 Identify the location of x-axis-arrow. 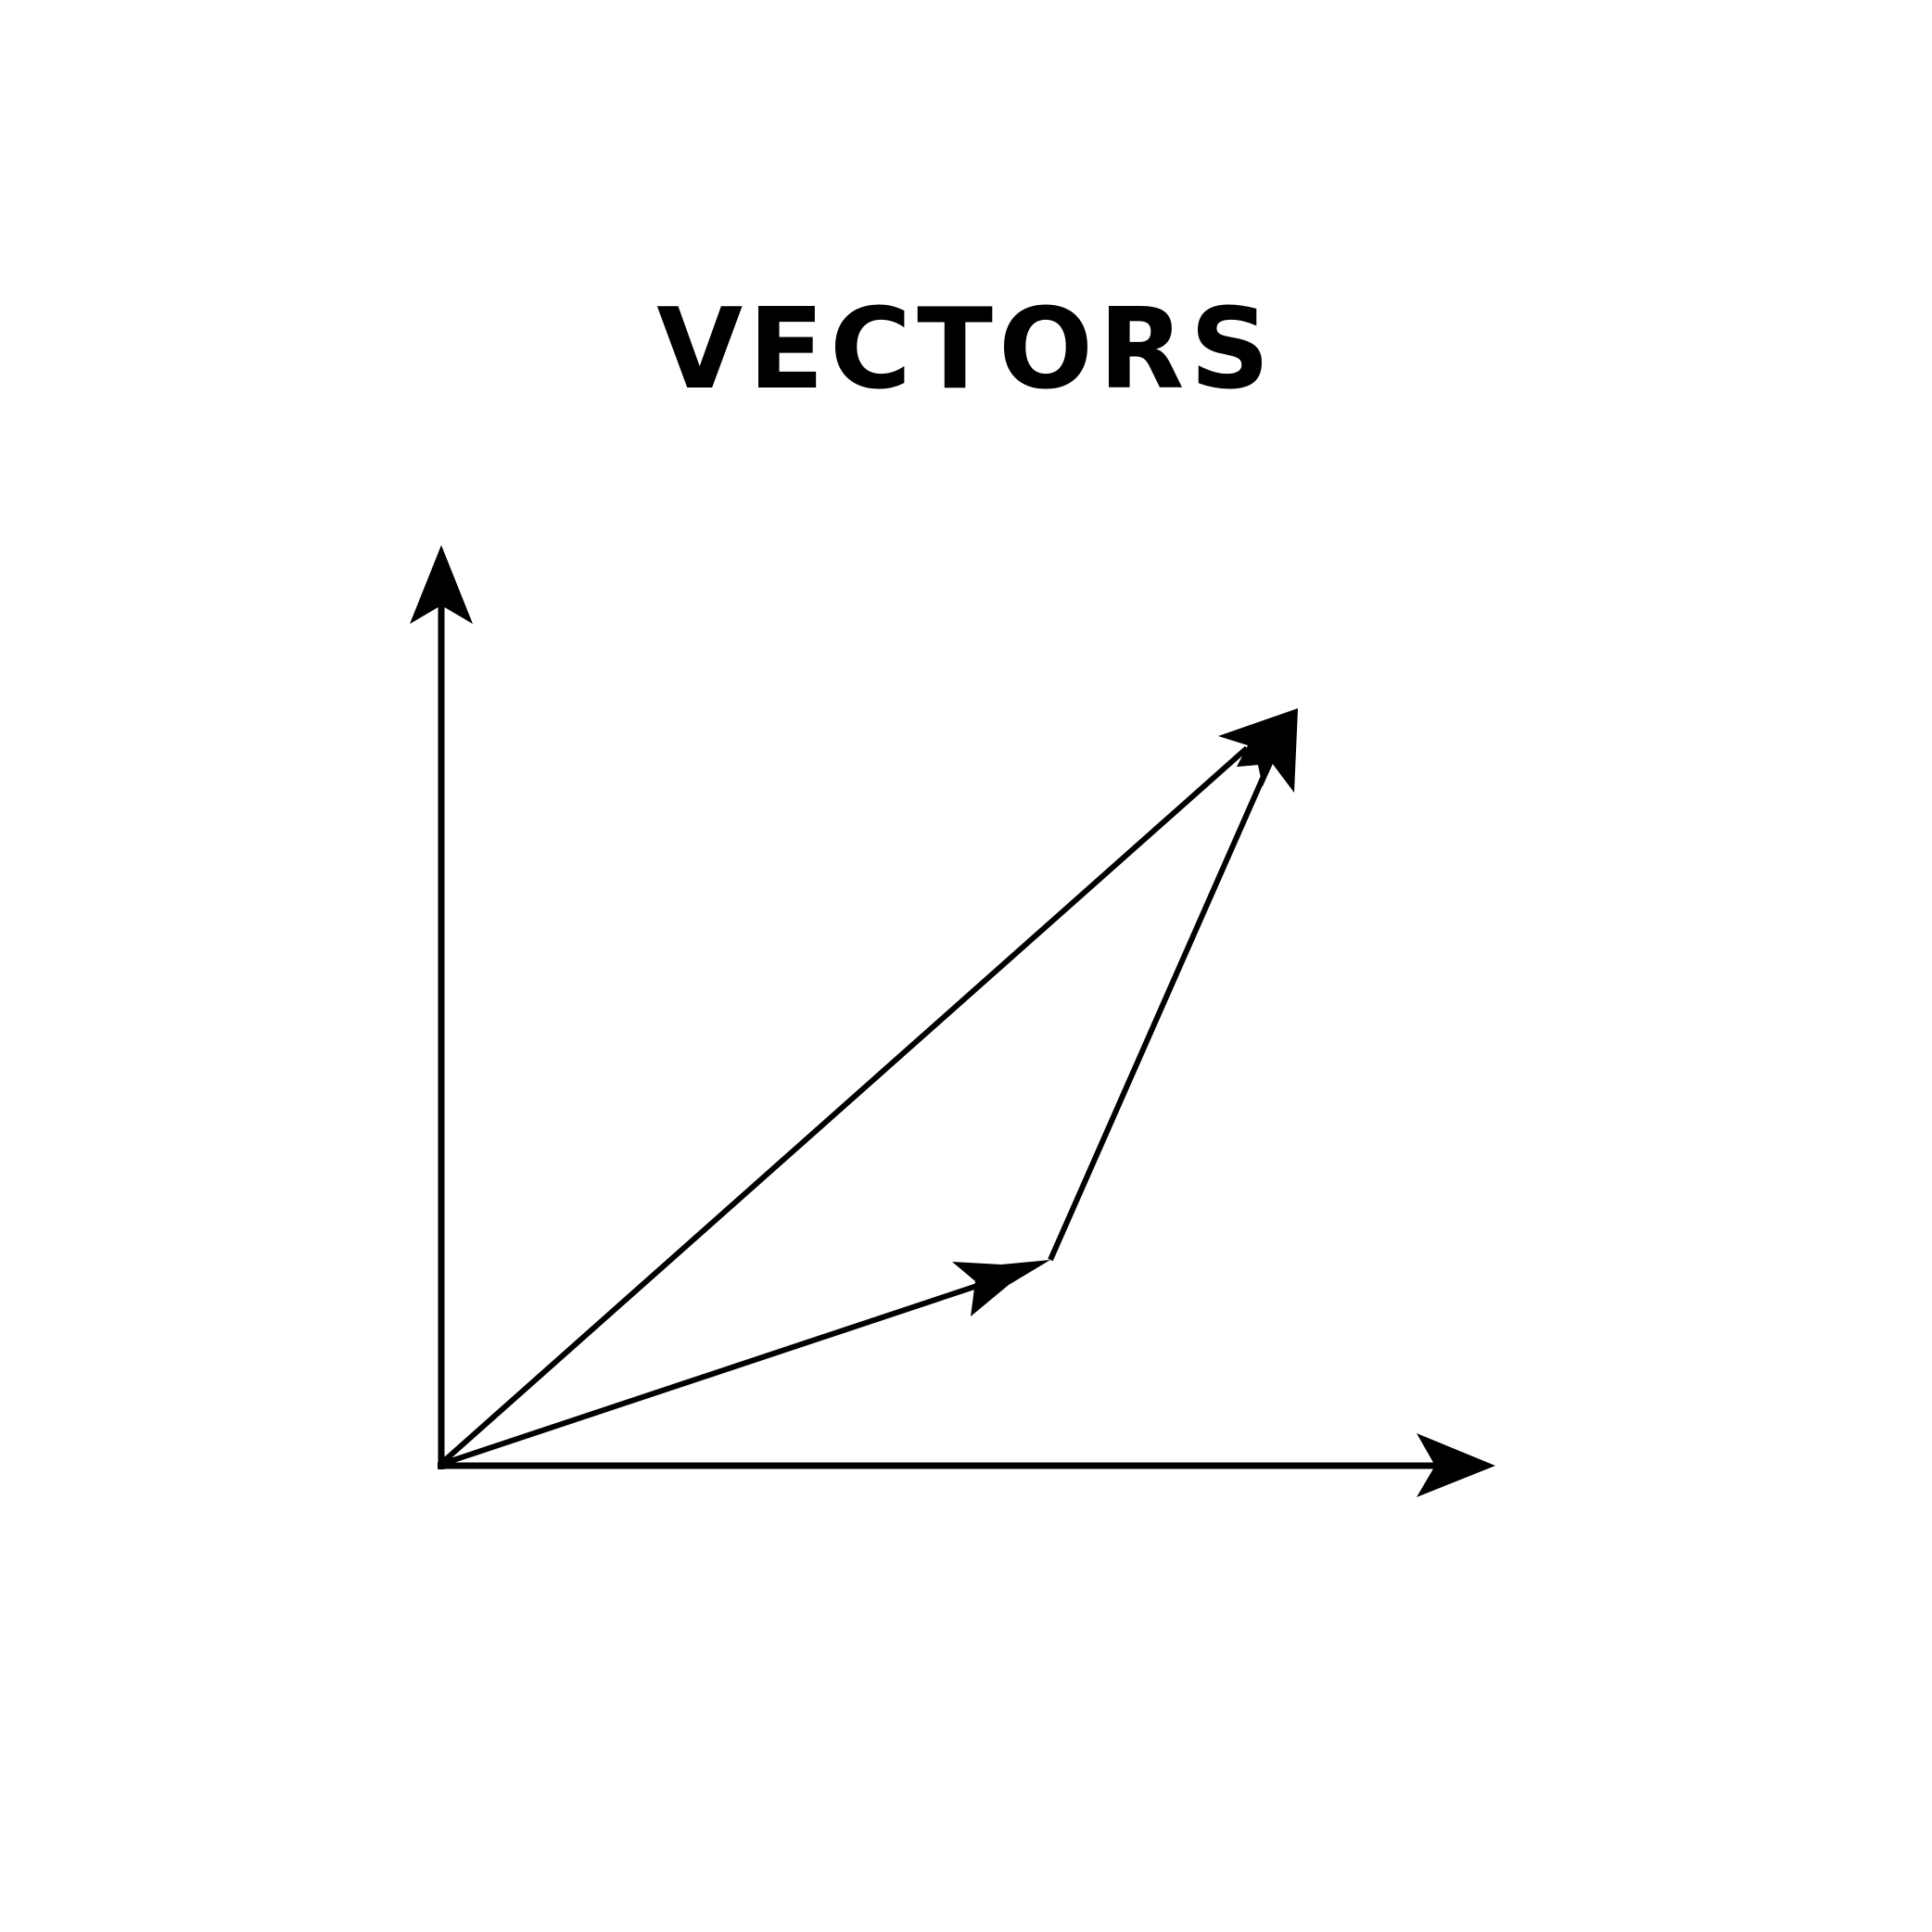
(966, 1465).